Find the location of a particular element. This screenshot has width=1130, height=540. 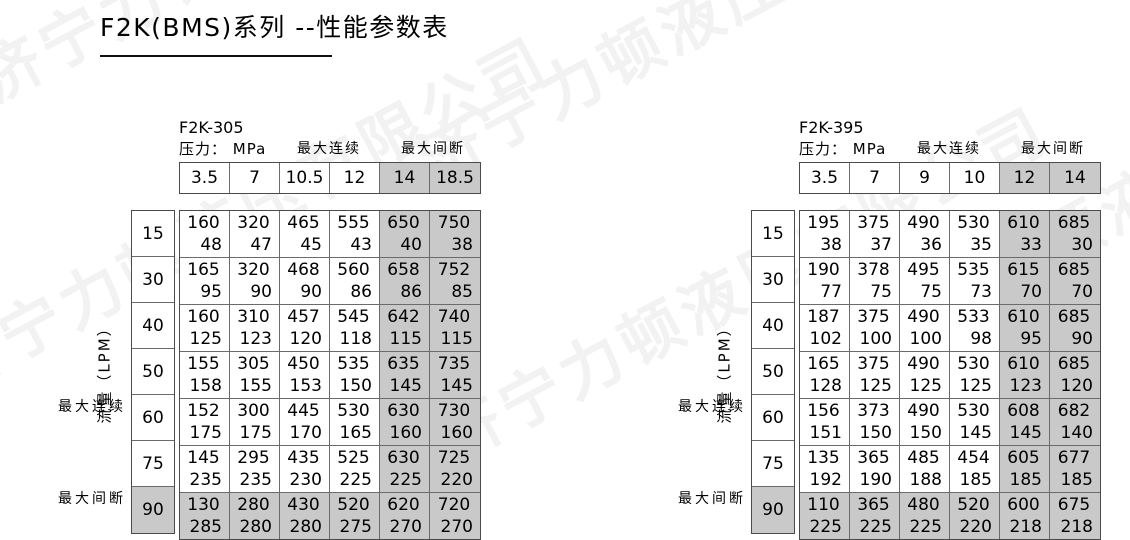

torque-value: 642 is located at coordinates (403, 317).